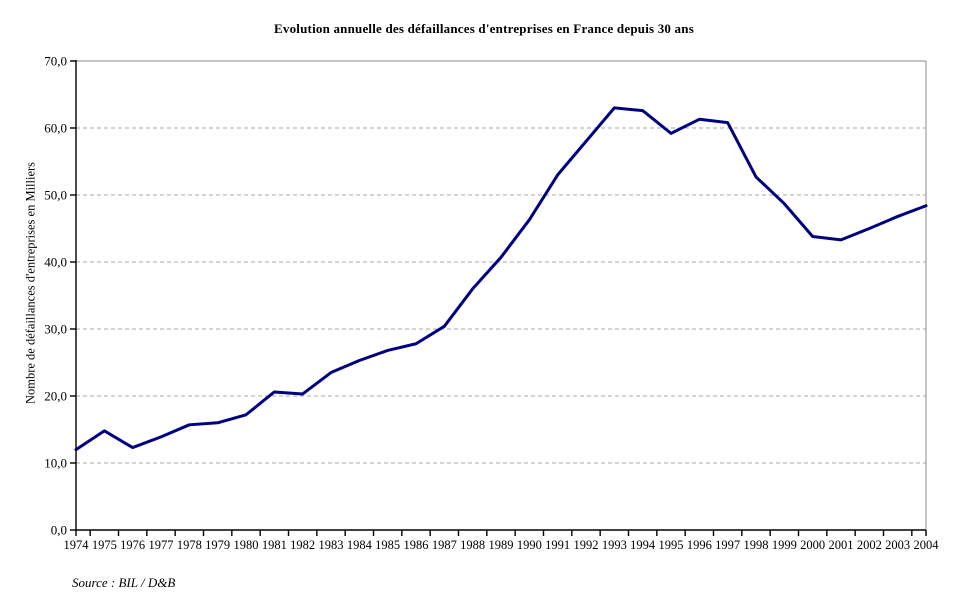  What do you see at coordinates (869, 545) in the screenshot?
I see `x-tick-label: 2002` at bounding box center [869, 545].